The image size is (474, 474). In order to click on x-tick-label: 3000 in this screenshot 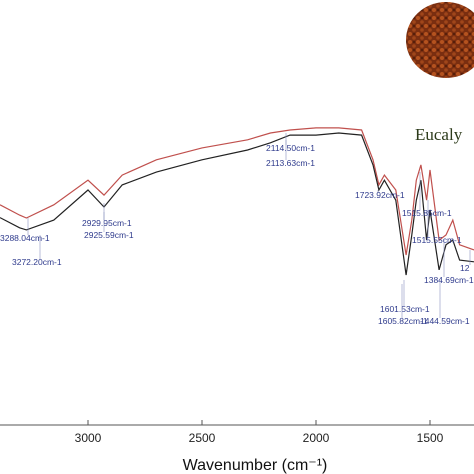, I will do `click(88, 438)`.